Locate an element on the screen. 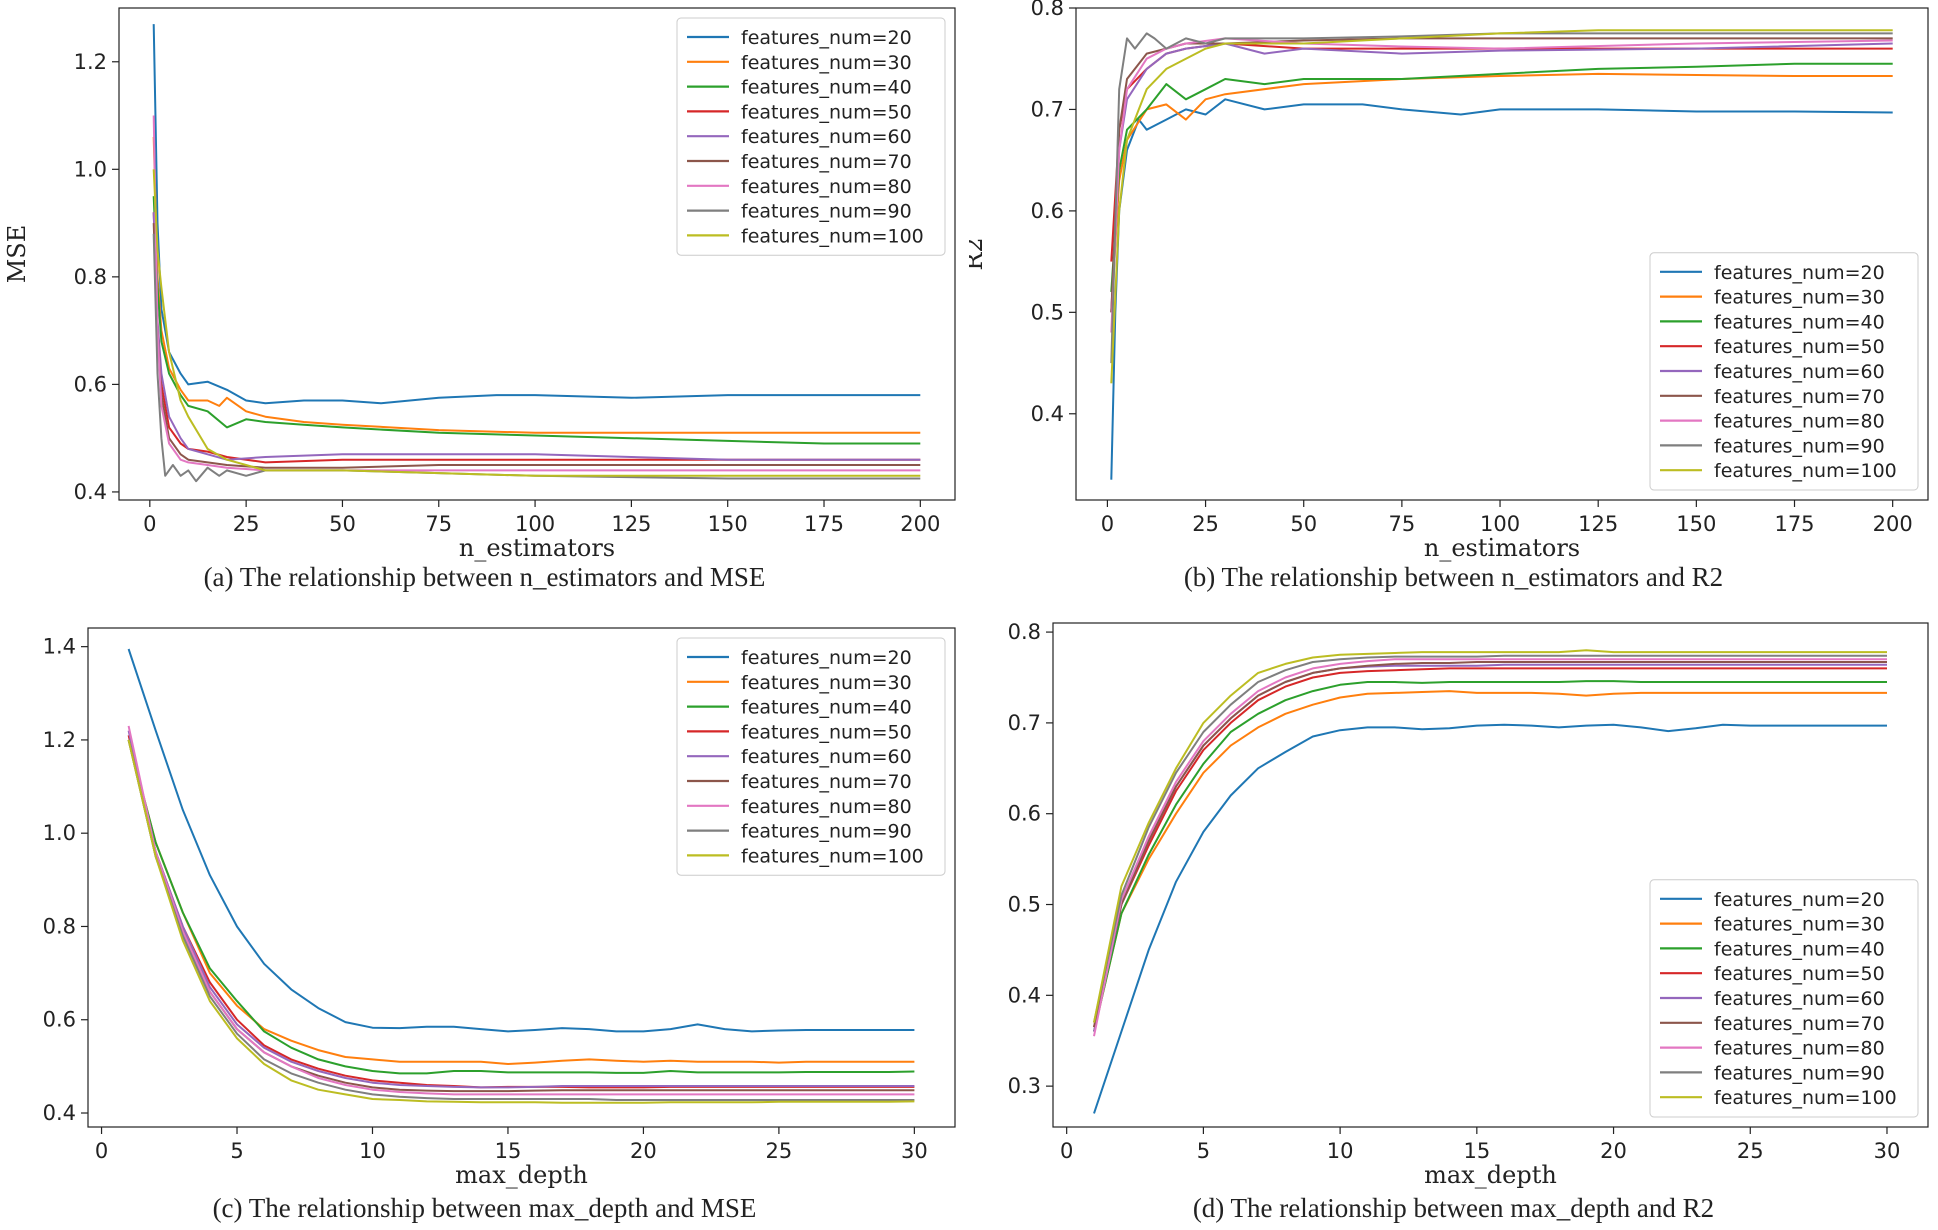  x-tick-label: 10 is located at coordinates (1340, 1151).